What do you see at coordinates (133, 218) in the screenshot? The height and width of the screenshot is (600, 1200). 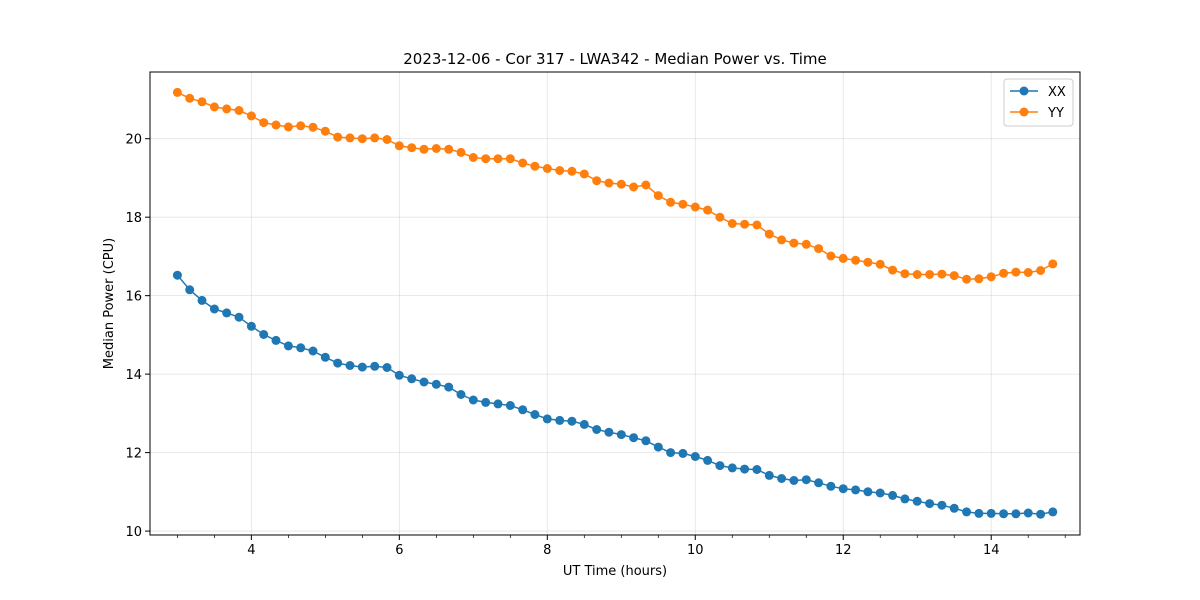 I see `y-tick-label: 18` at bounding box center [133, 218].